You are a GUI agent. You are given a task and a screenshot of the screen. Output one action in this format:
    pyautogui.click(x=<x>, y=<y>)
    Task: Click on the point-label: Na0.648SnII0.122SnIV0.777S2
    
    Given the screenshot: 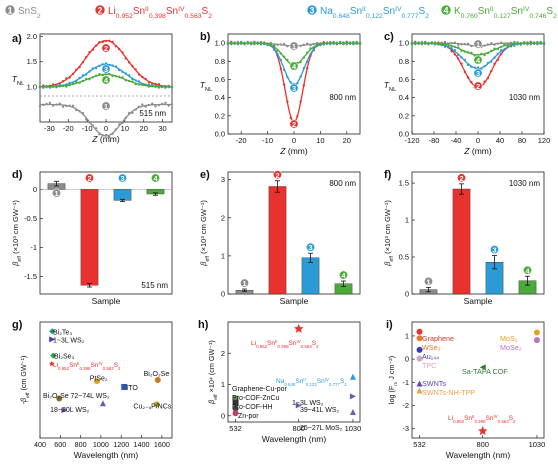 What is the action you would take?
    pyautogui.click(x=311, y=382)
    